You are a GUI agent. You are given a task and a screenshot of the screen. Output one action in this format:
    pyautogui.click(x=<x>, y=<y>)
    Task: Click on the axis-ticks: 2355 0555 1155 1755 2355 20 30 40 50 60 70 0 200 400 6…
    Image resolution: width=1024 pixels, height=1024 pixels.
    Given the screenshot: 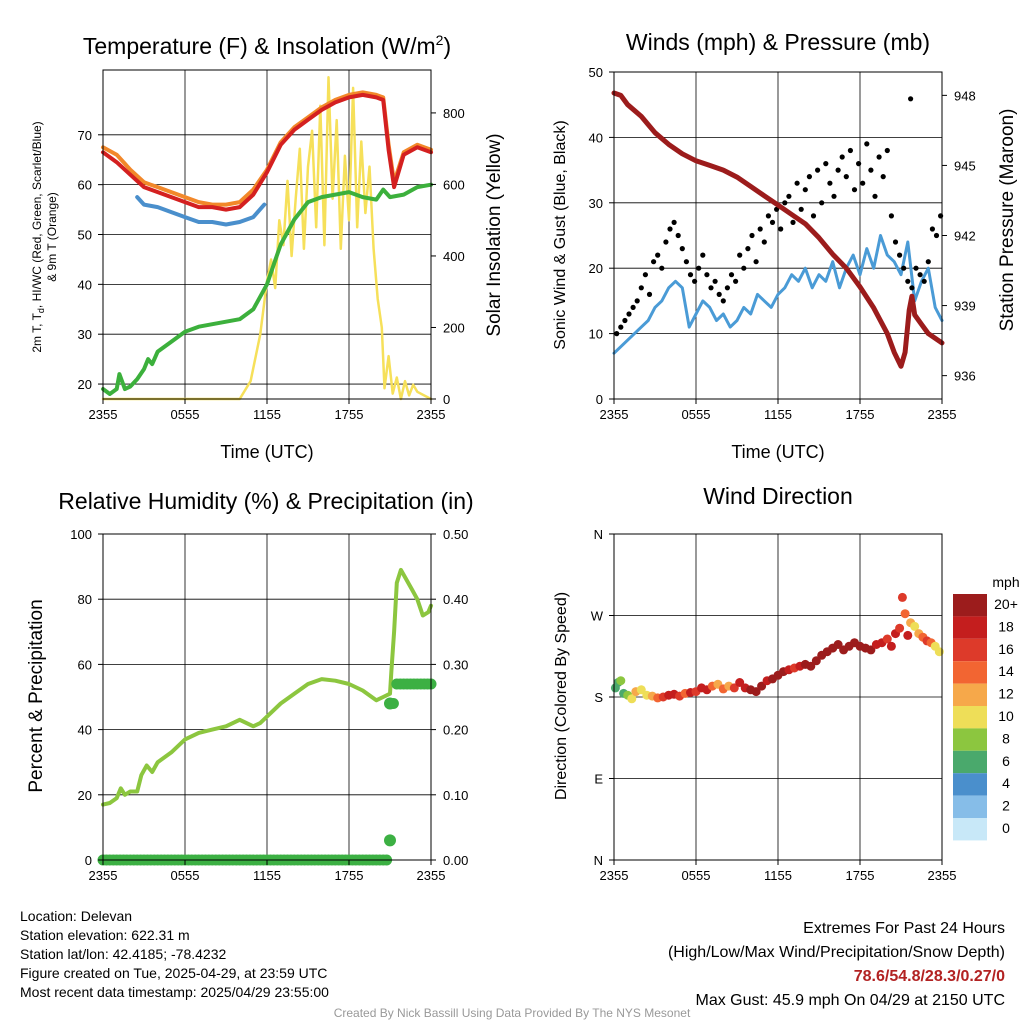 What is the action you would take?
    pyautogui.click(x=271, y=245)
    